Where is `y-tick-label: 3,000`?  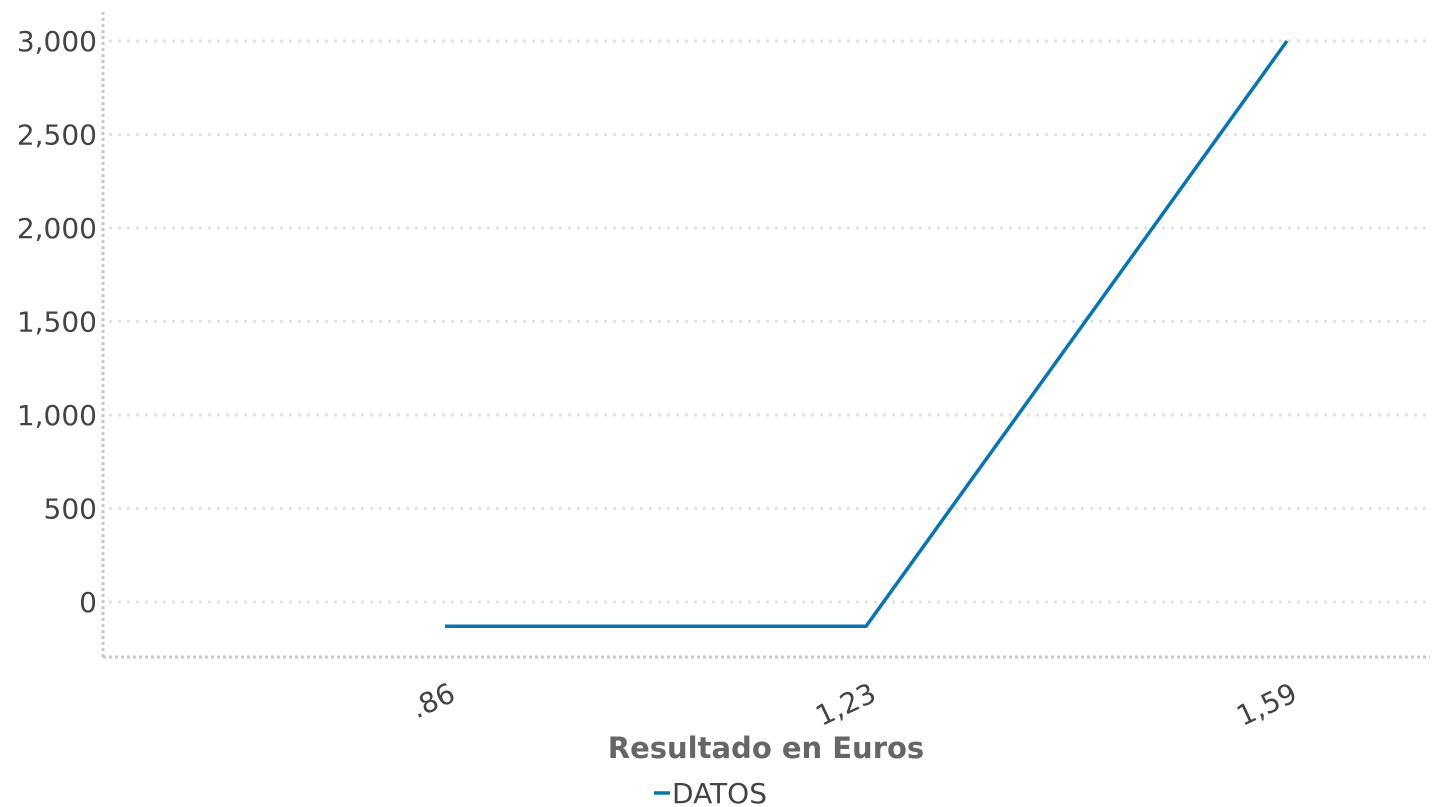
y-tick-label: 3,000 is located at coordinates (57, 41).